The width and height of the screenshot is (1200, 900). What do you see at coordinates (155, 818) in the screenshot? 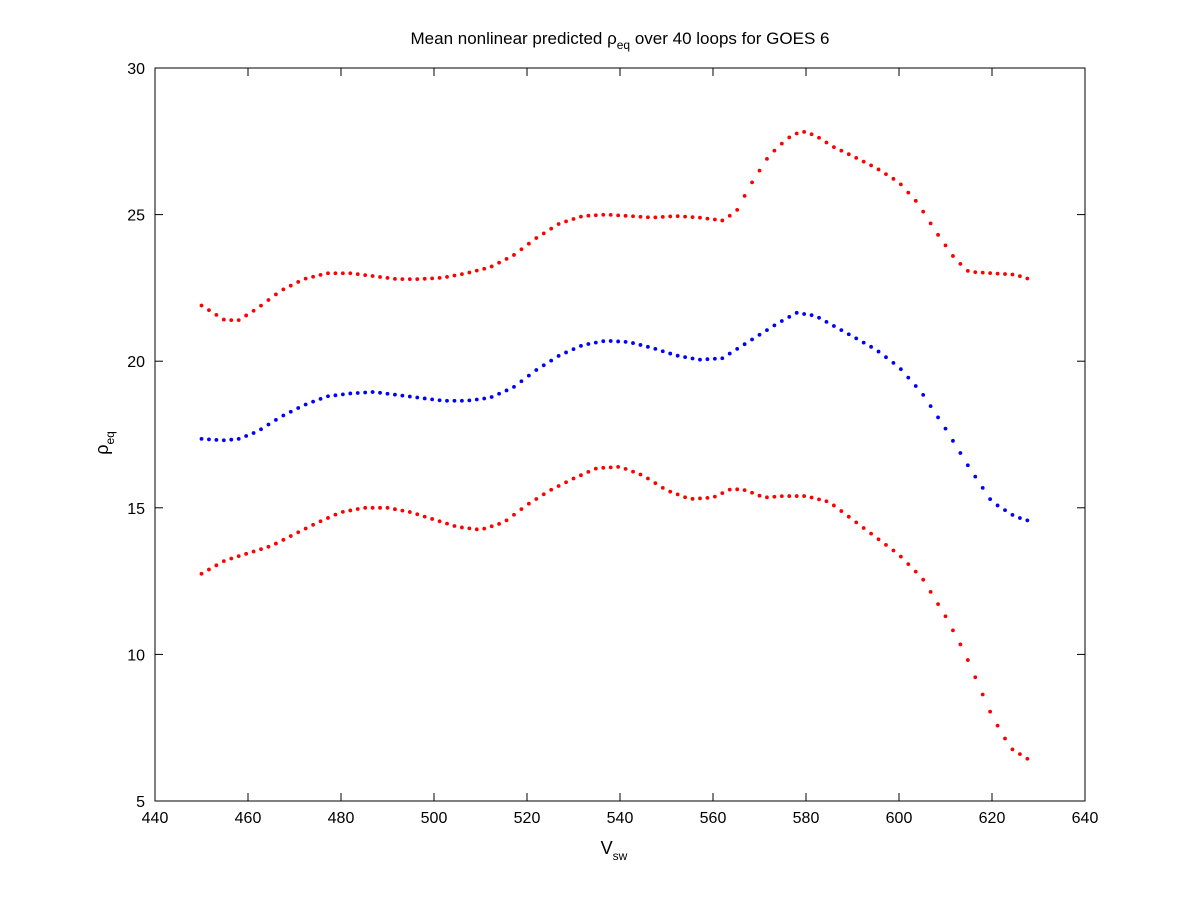
I see `x-tick-label: 440` at bounding box center [155, 818].